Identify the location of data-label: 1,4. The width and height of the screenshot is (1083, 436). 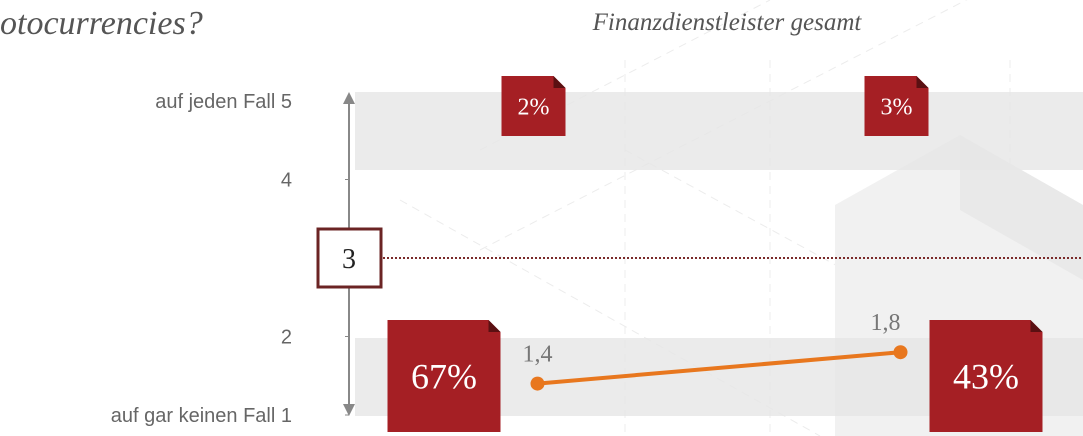
(538, 355).